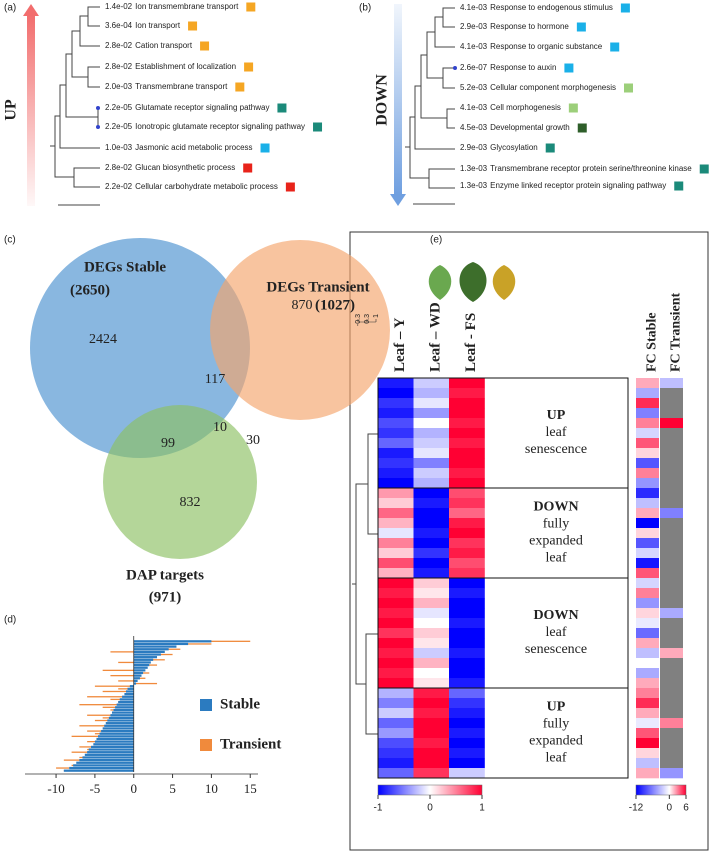  Describe the element at coordinates (193, 147) in the screenshot. I see `term-name: Jasmonic acid metabolic process` at that location.